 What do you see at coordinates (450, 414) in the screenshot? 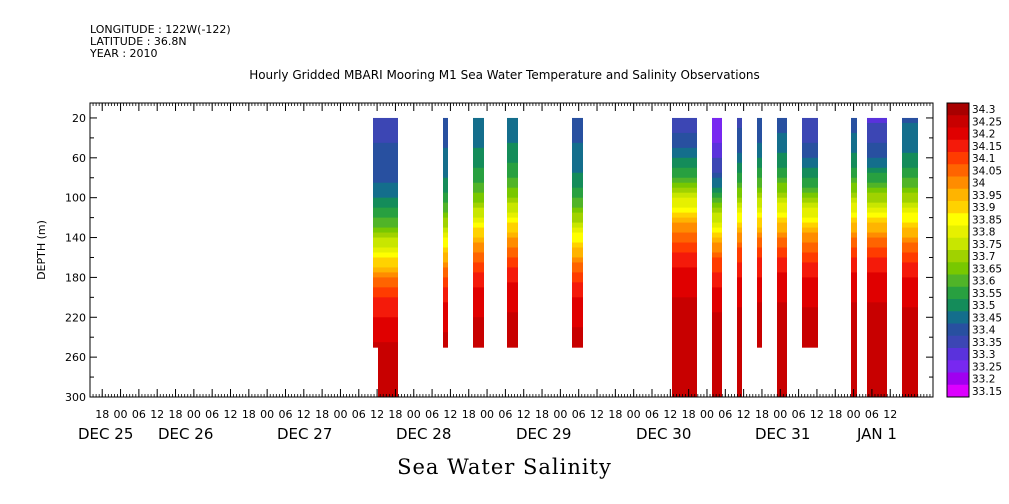
I see `x-tick-label: 12` at bounding box center [450, 414].